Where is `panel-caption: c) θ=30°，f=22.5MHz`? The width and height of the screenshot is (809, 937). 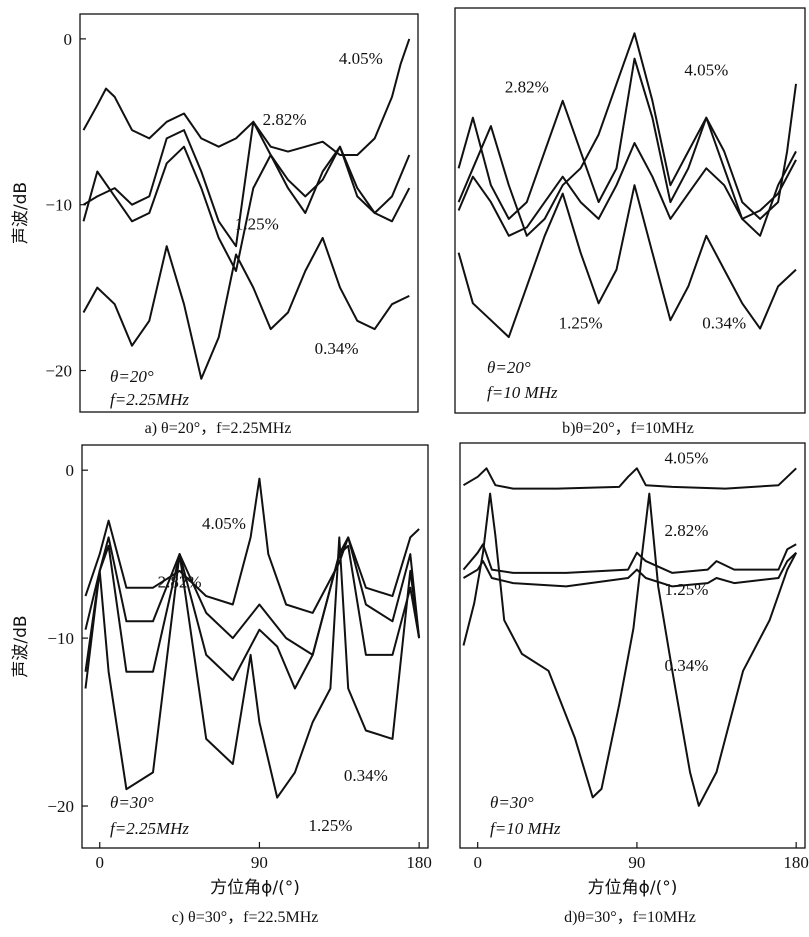 panel-caption: c) θ=30°，f=22.5MHz is located at coordinates (245, 917).